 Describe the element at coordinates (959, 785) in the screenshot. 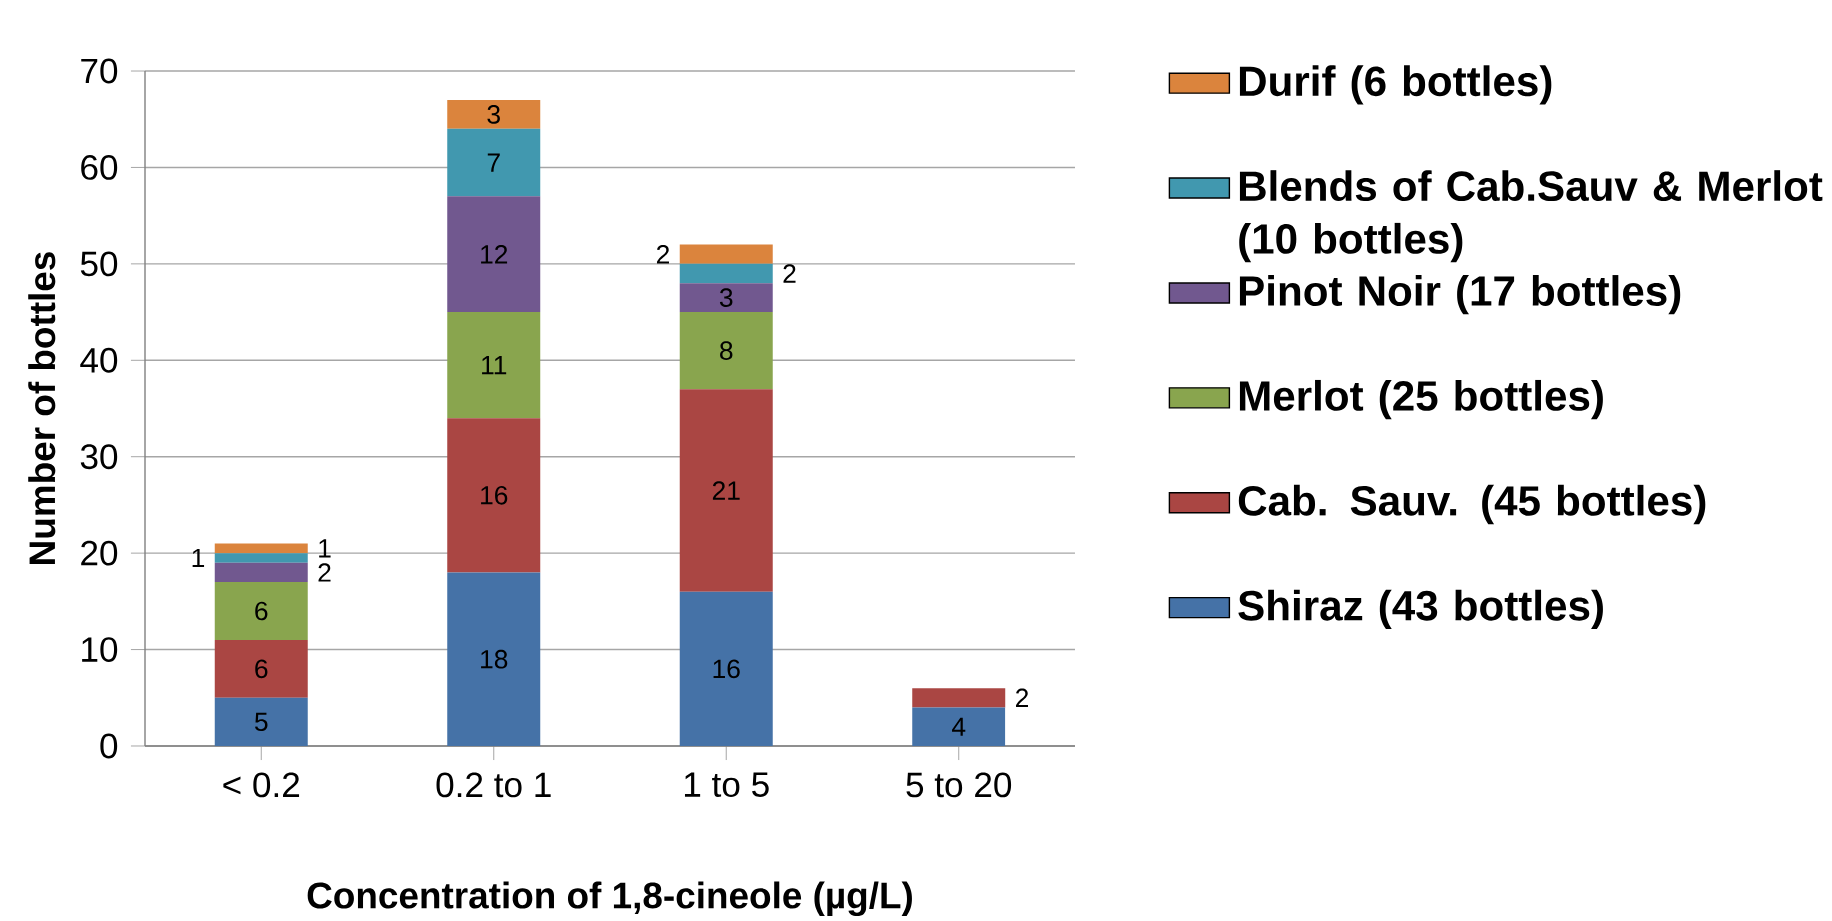

I see `x-tick-label: 5 to 20` at that location.